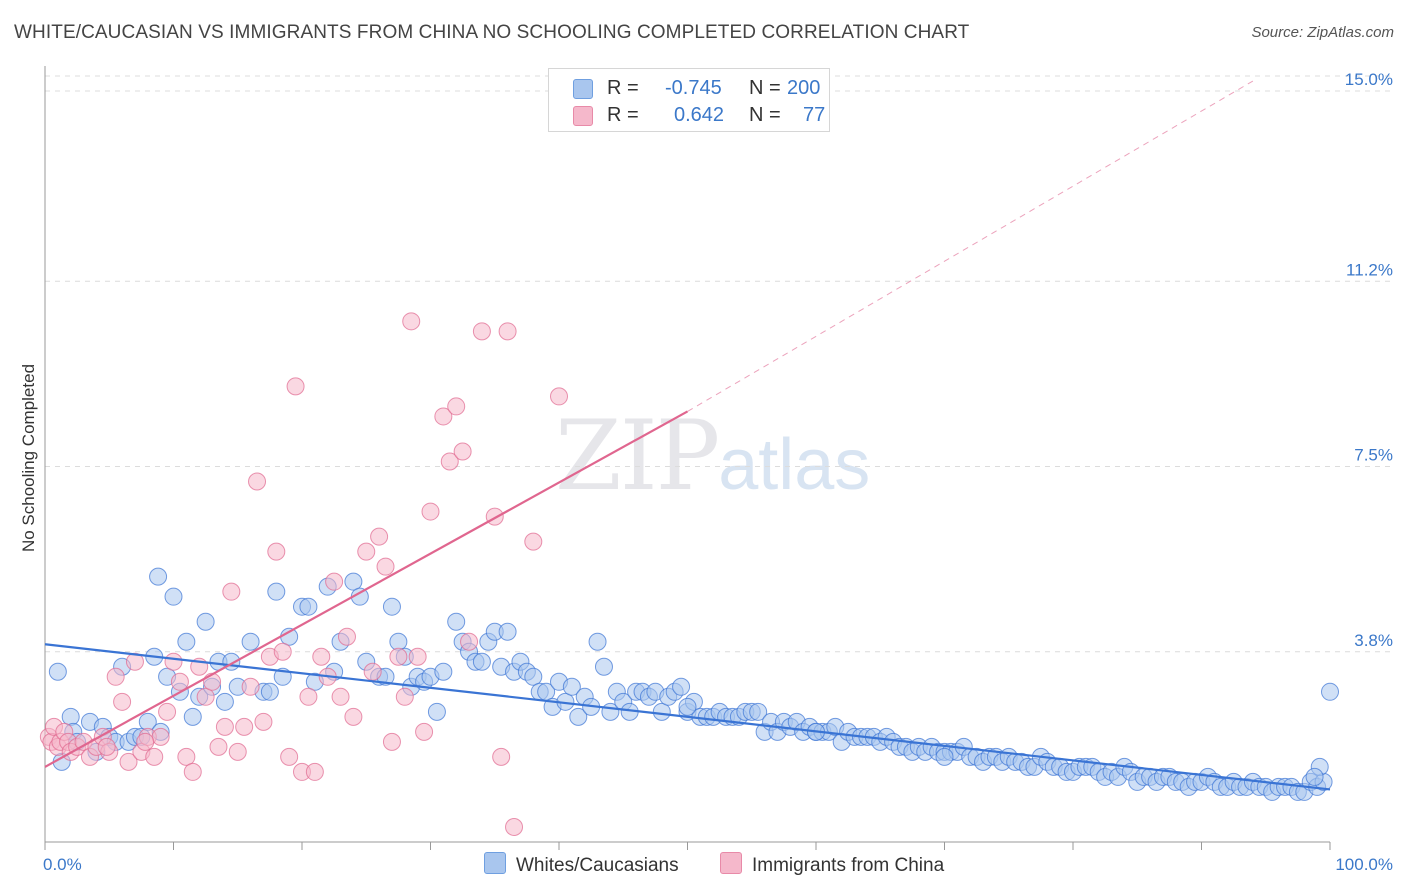 The image size is (1406, 892). Describe the element at coordinates (689, 100) in the screenshot. I see `correlation-legend: R = -0.745 N = 200 R = 0.642 N = 77` at that location.